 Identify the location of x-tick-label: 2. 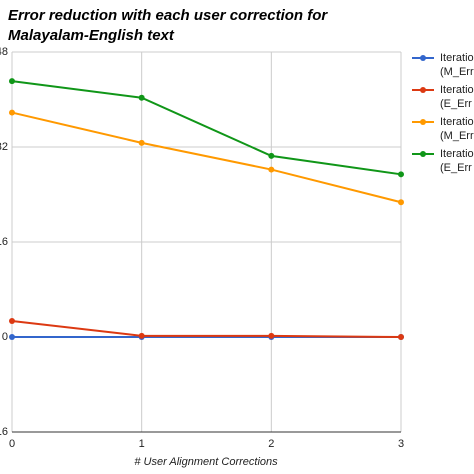
(271, 444).